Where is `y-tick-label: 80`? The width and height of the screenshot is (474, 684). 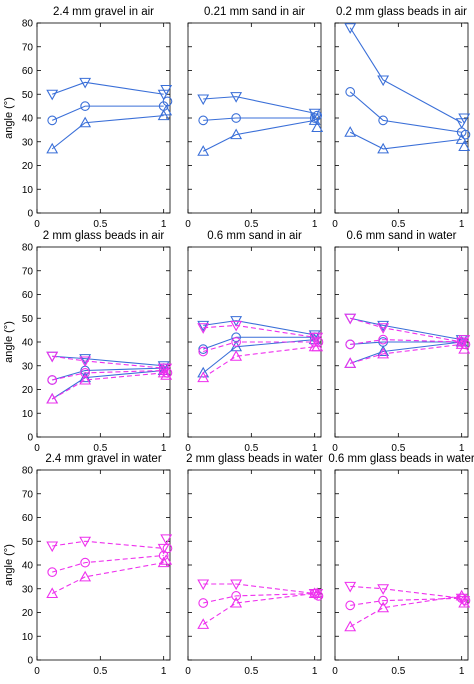 y-tick-label: 80 is located at coordinates (28, 24).